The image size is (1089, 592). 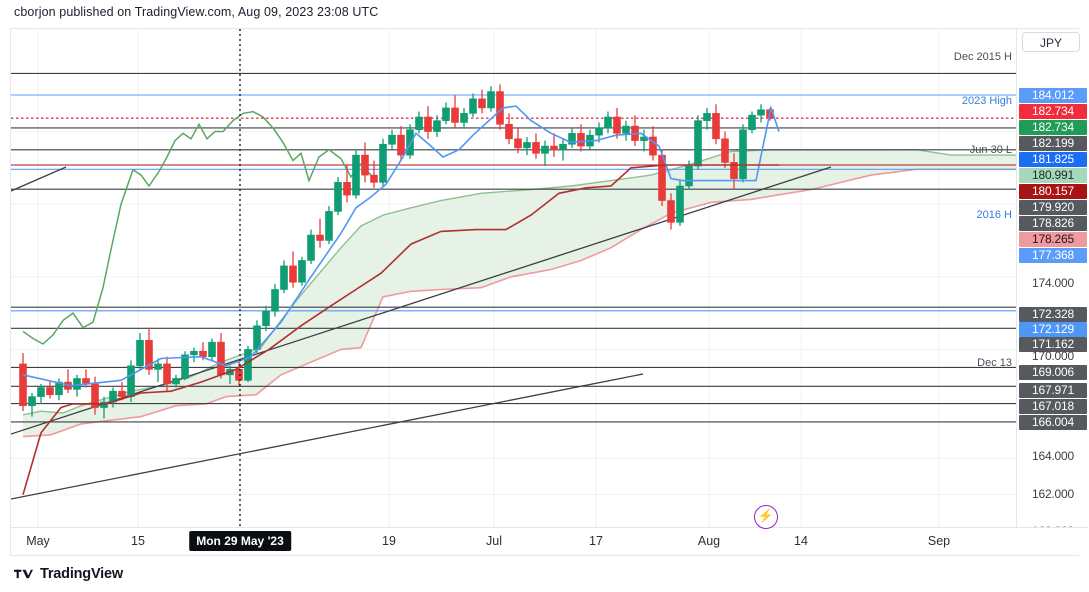 I want to click on time-label: Sep, so click(x=939, y=541).